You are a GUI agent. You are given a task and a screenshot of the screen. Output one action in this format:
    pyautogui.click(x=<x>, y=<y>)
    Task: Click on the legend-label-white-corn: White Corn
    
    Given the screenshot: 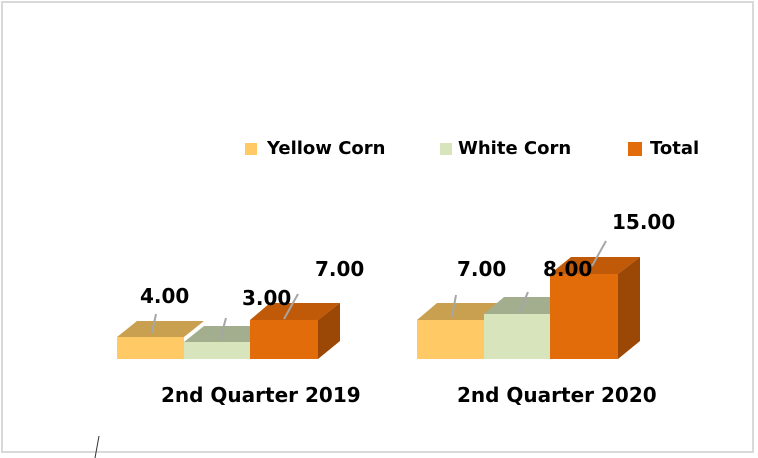 What is the action you would take?
    pyautogui.click(x=515, y=148)
    